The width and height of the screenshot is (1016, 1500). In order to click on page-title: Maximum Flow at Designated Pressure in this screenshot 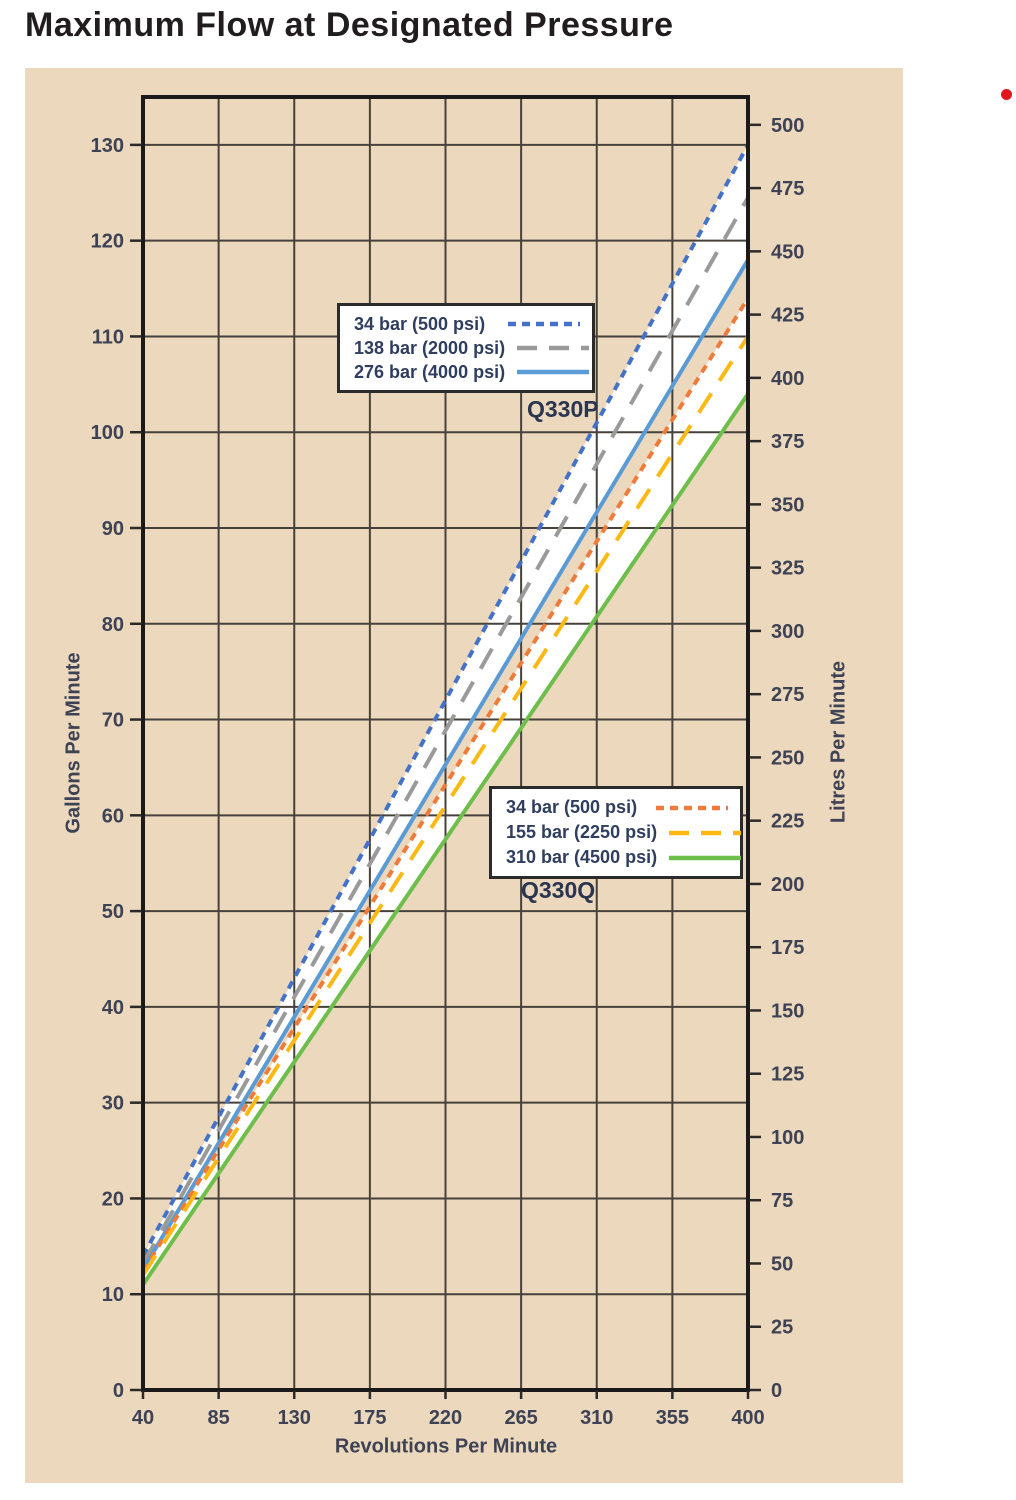, I will do `click(349, 25)`.